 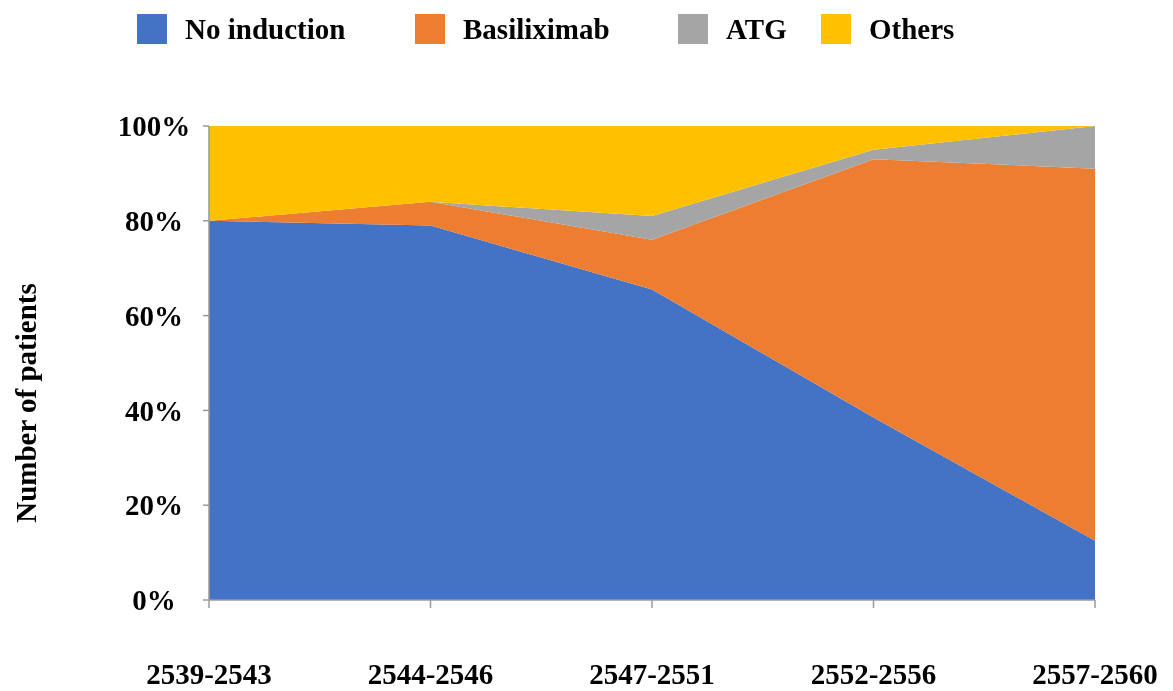 What do you see at coordinates (154, 315) in the screenshot?
I see `y-tick-label: 60%` at bounding box center [154, 315].